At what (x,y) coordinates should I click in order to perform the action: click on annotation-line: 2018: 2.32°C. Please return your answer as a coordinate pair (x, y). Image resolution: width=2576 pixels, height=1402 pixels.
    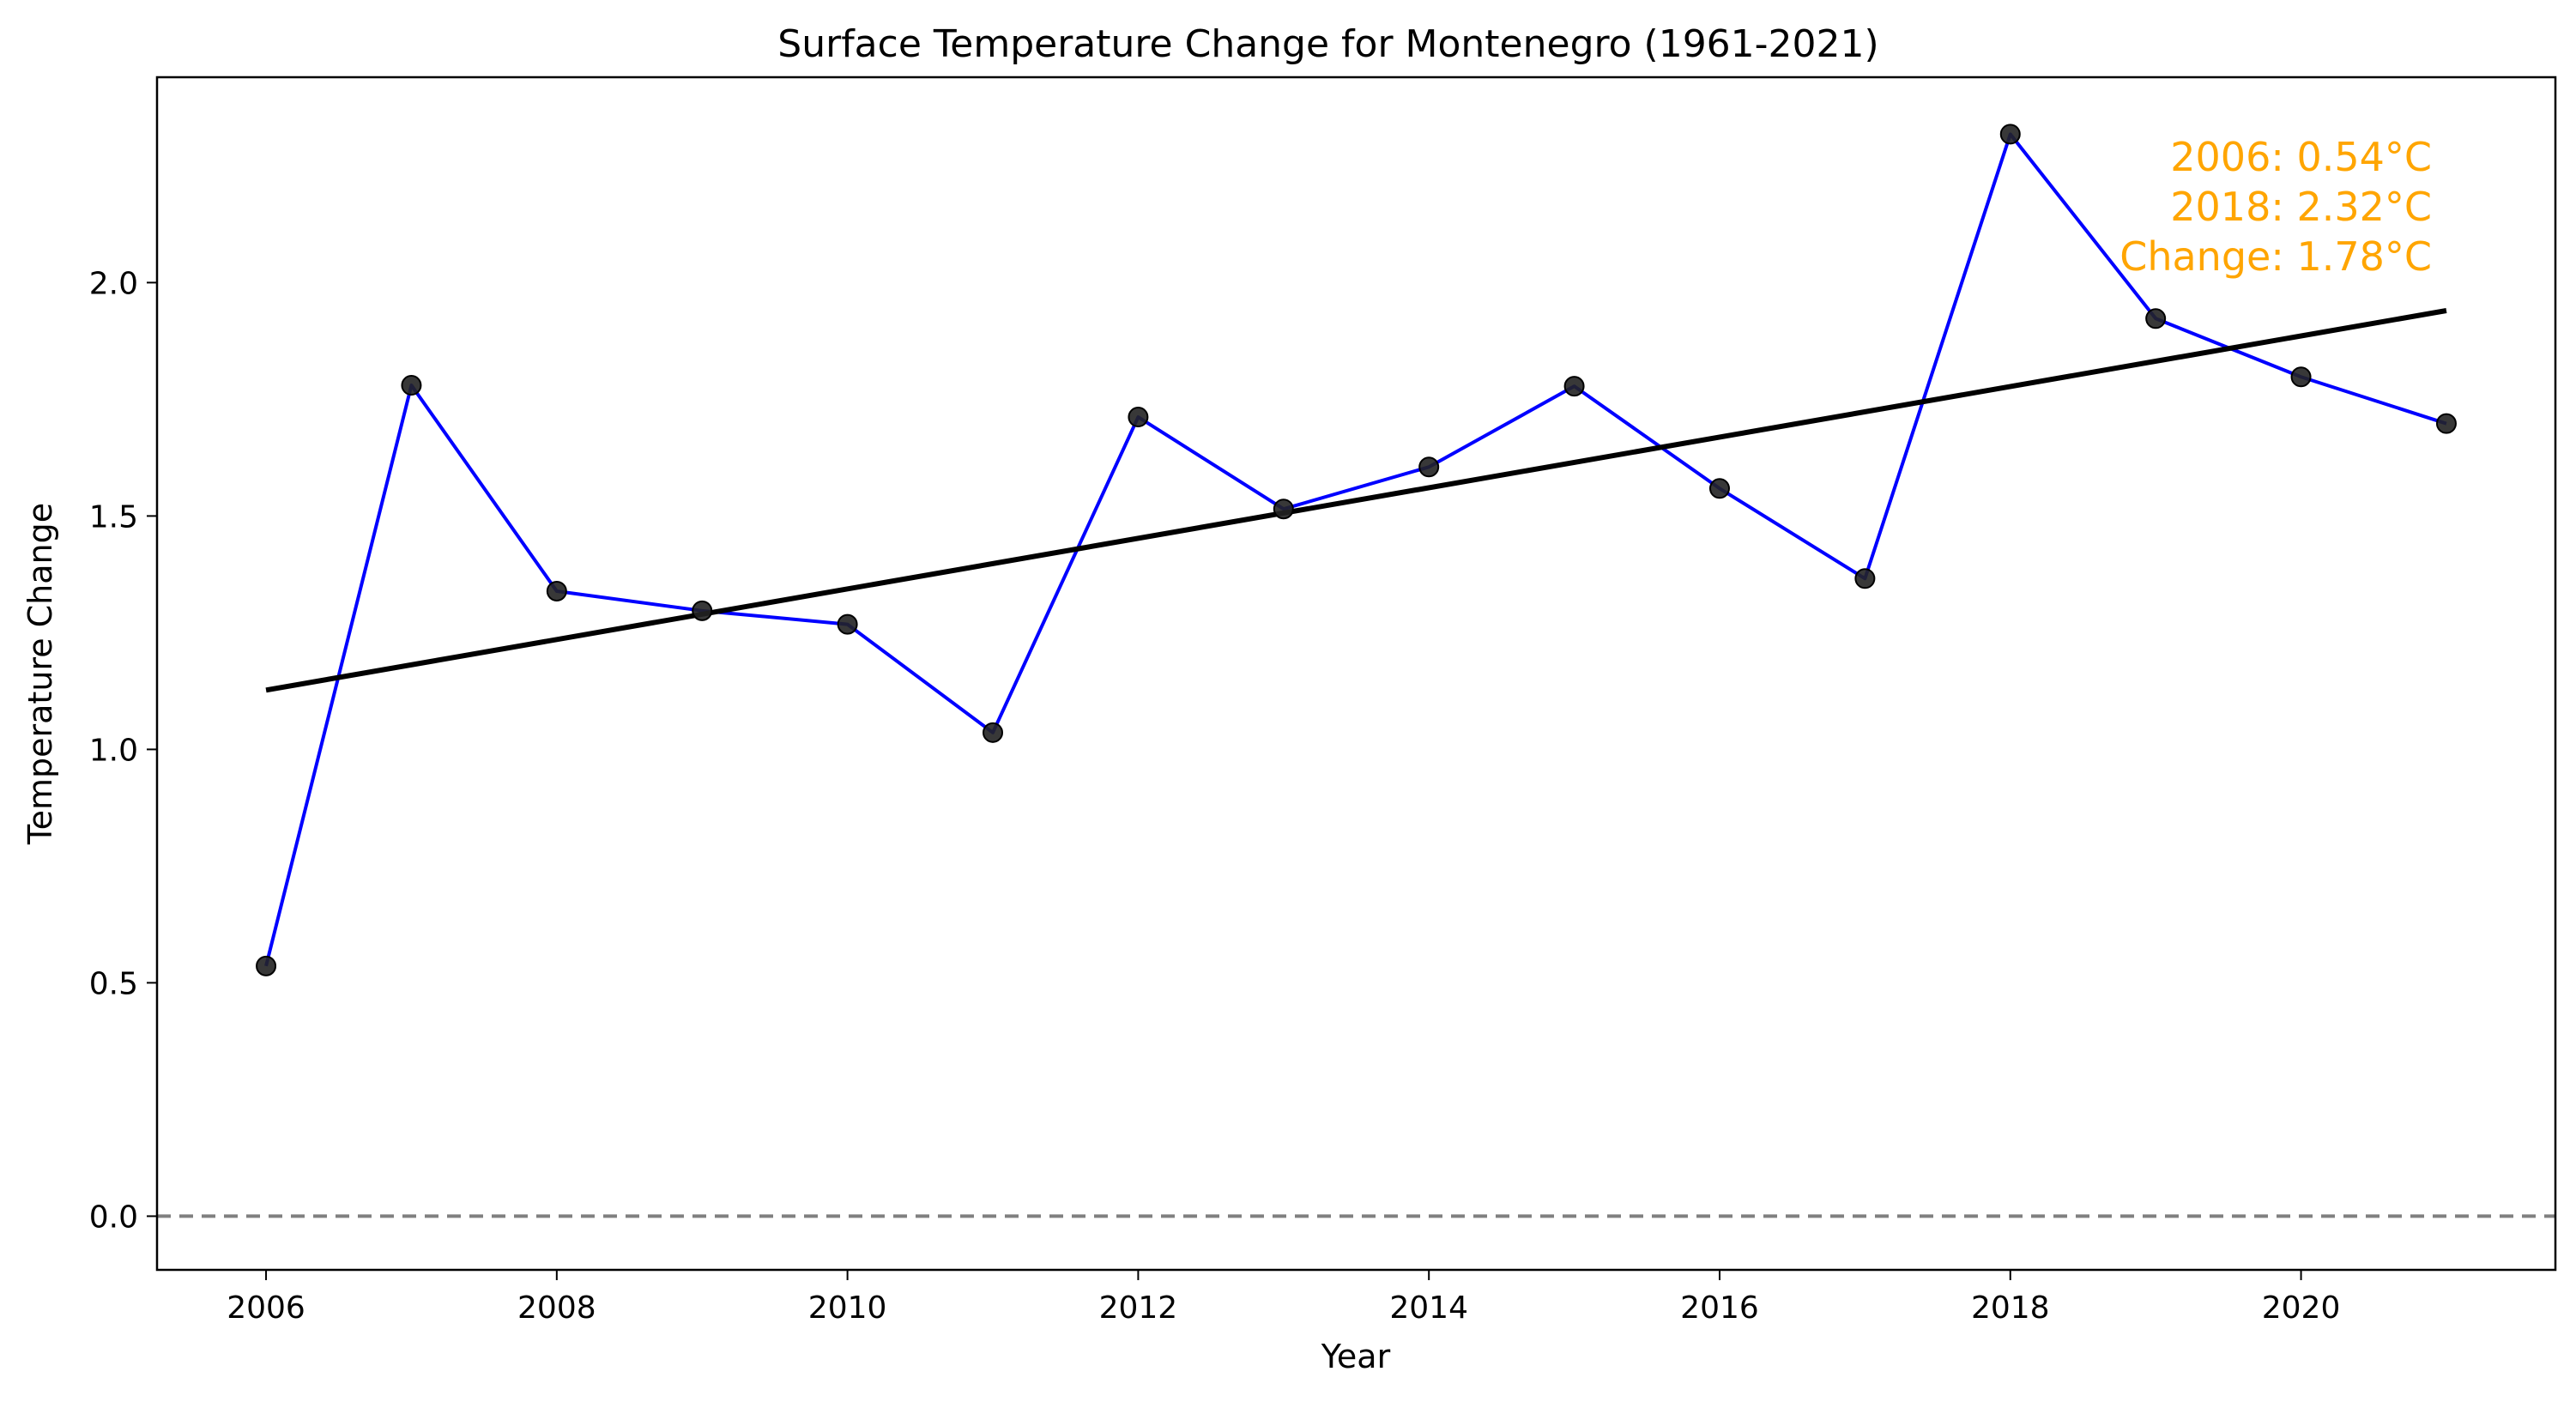
    Looking at the image, I should click on (2301, 207).